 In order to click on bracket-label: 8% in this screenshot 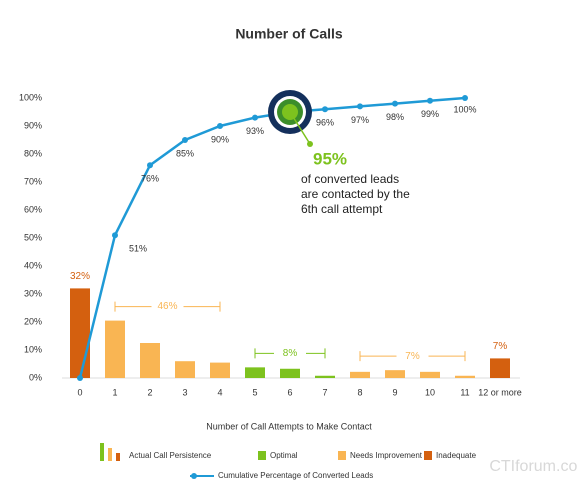, I will do `click(290, 353)`.